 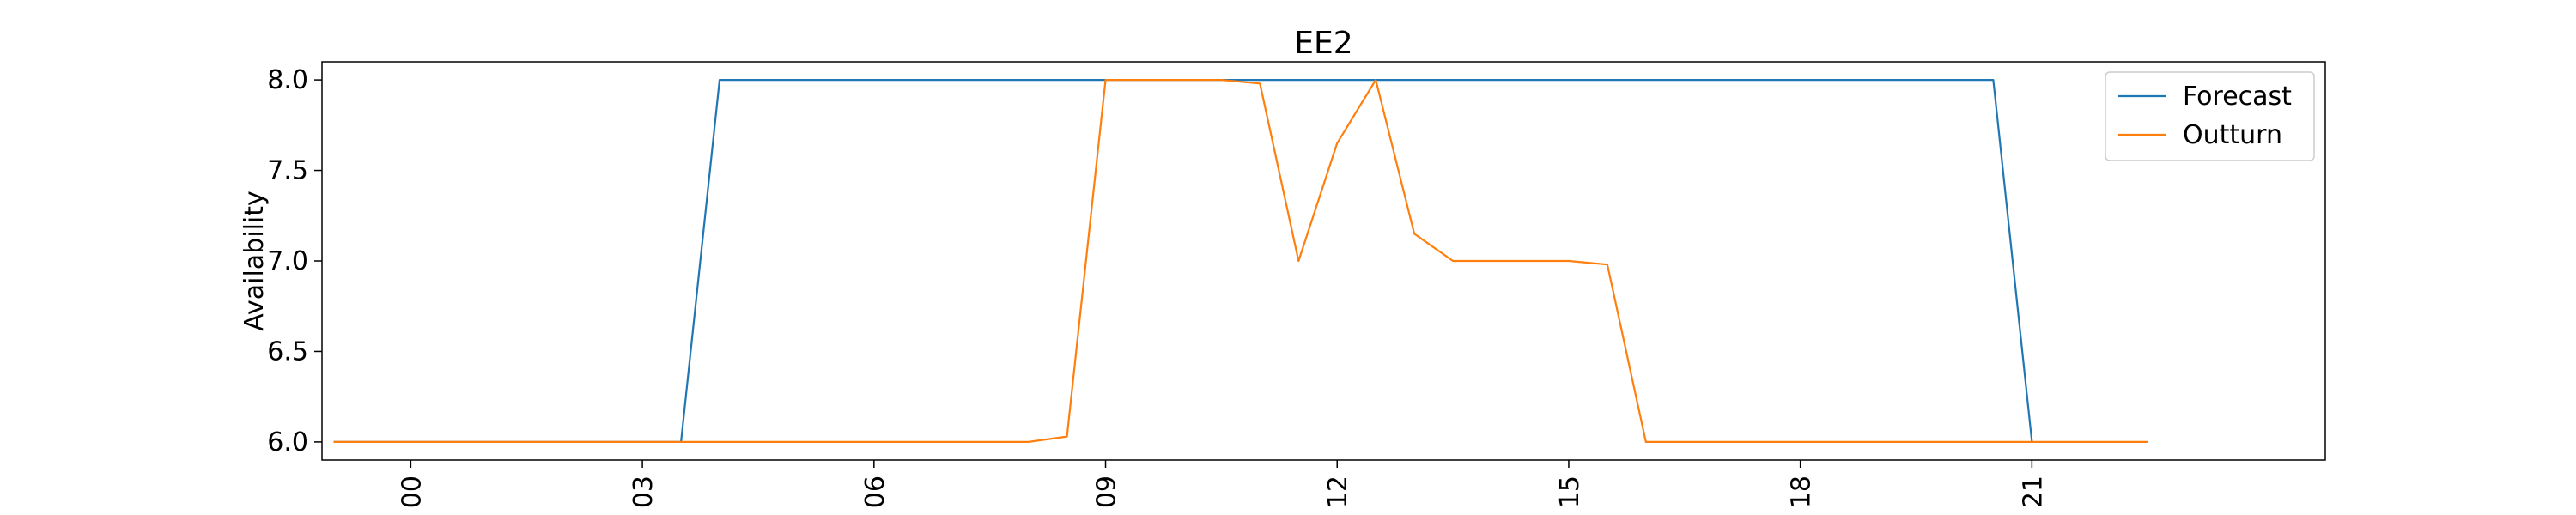 What do you see at coordinates (2232, 135) in the screenshot?
I see `legend-label-outturn: Outturn` at bounding box center [2232, 135].